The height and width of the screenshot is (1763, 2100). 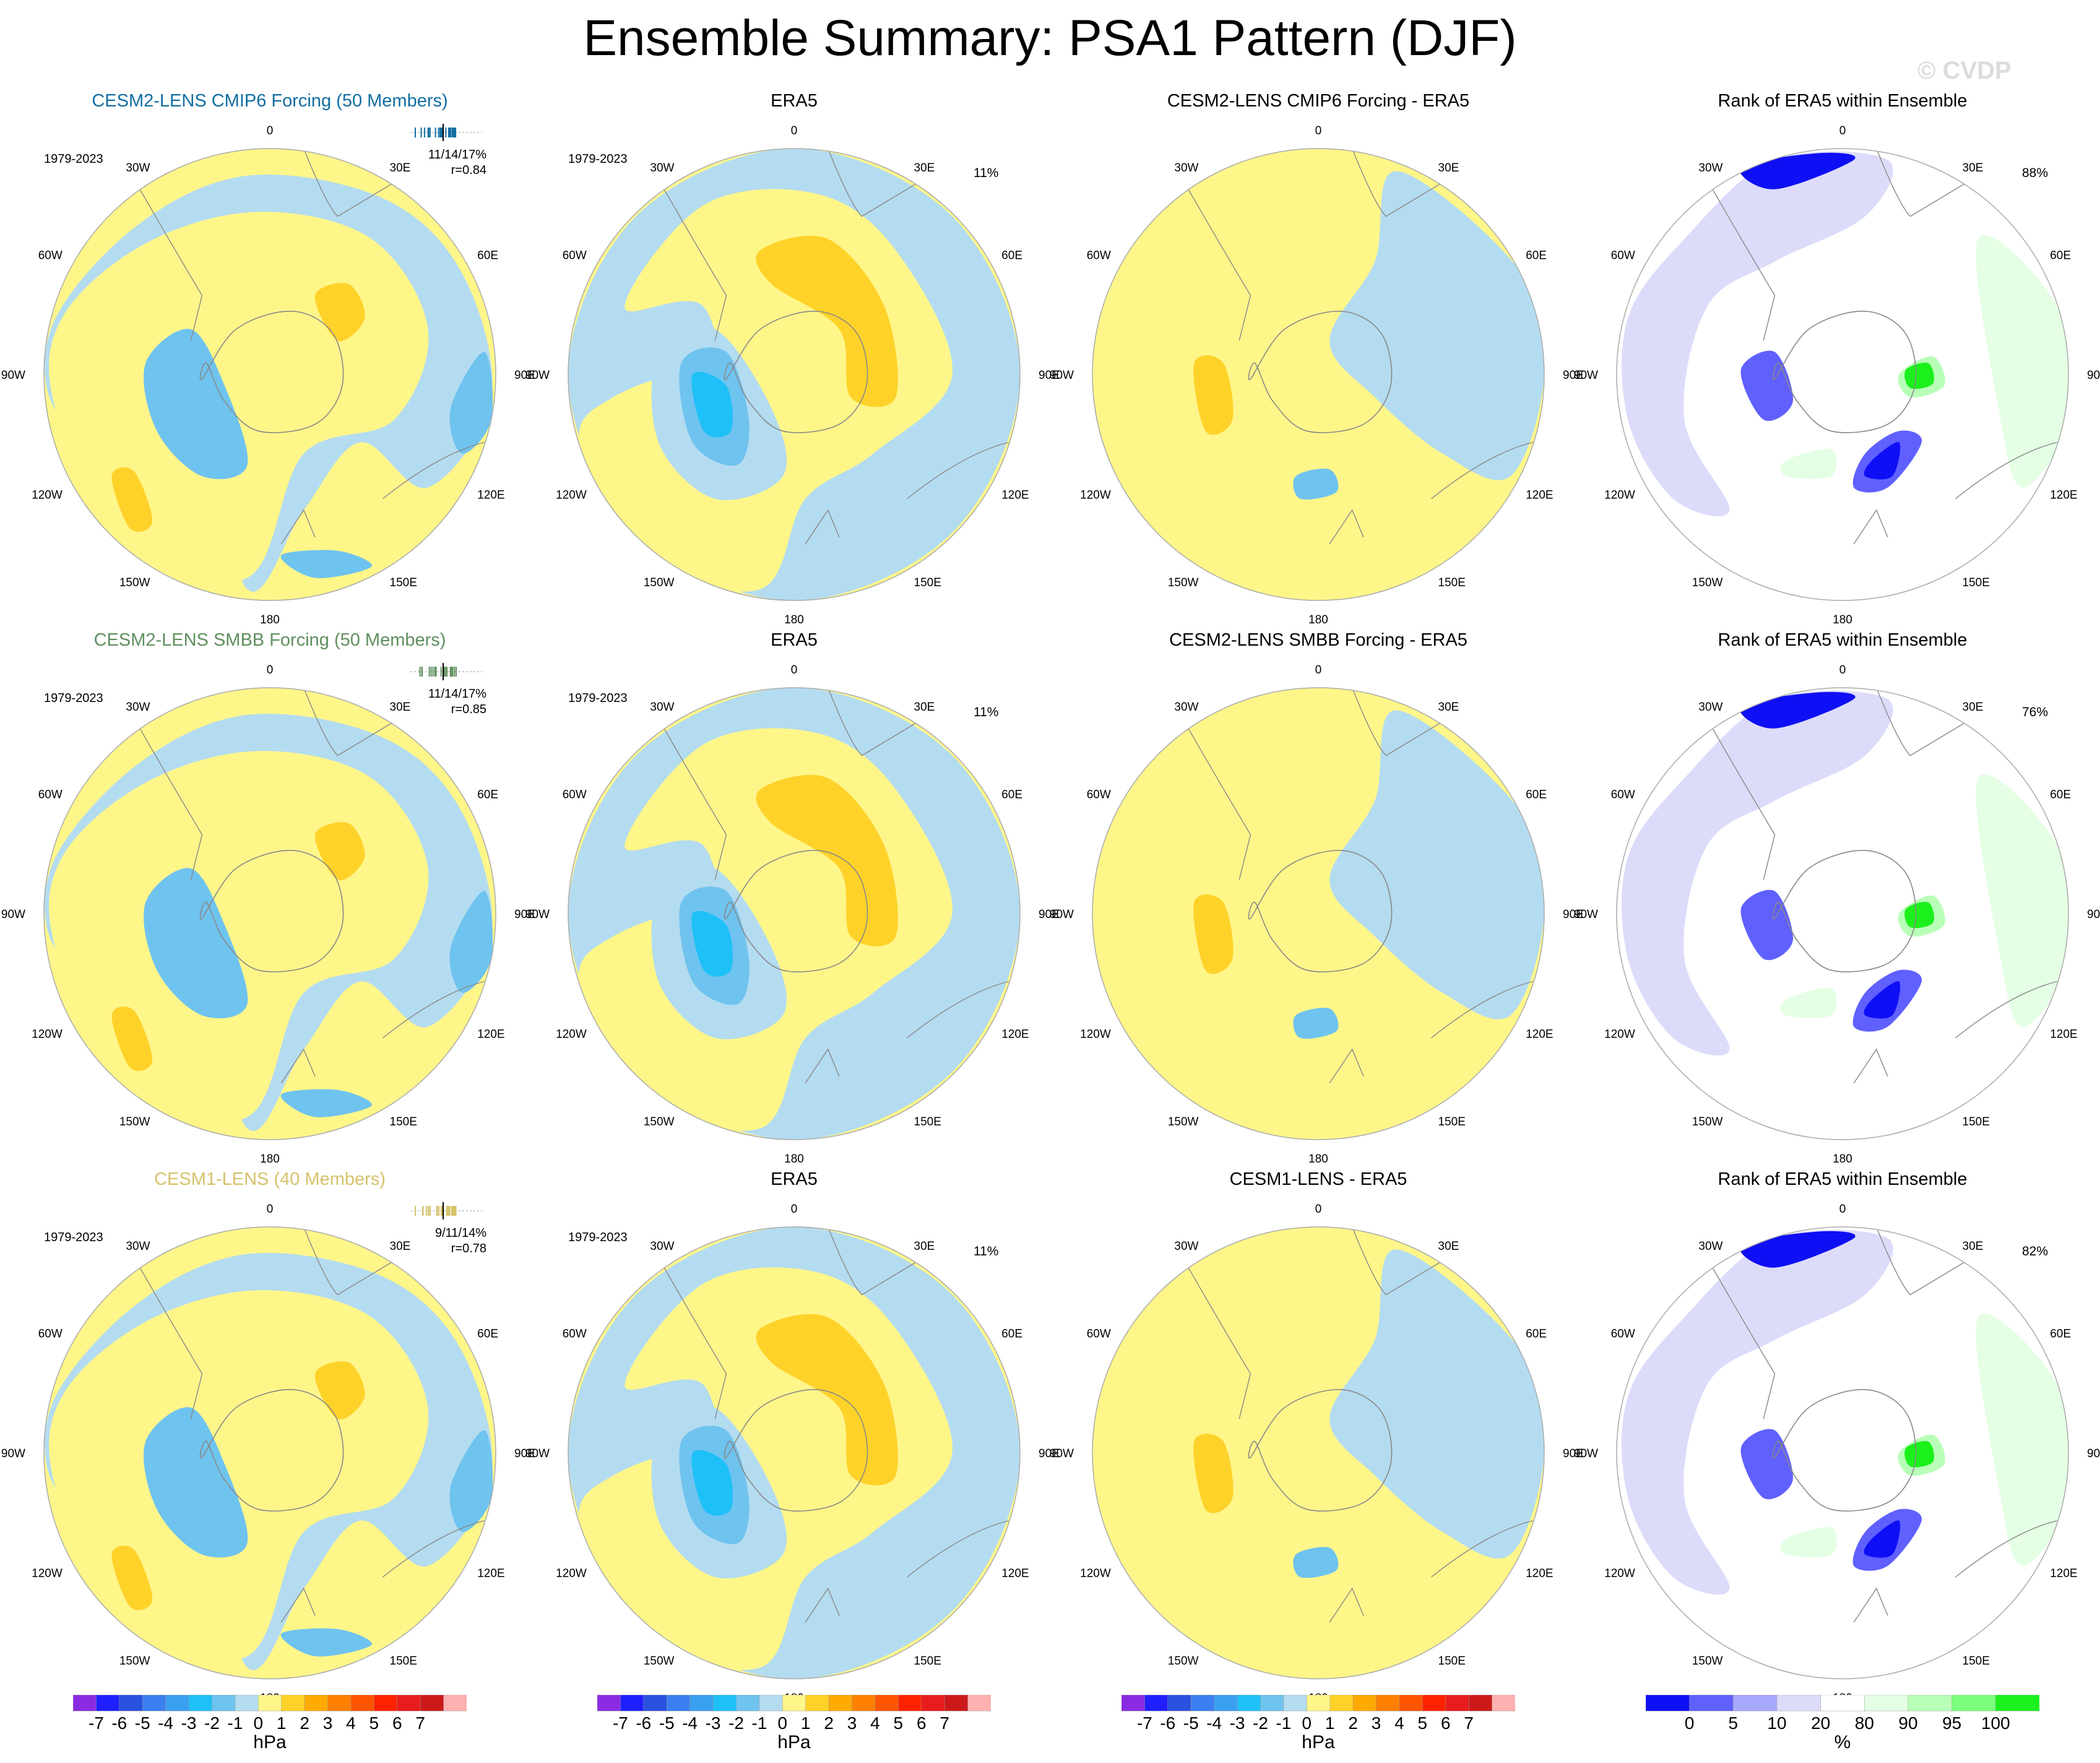 What do you see at coordinates (166, 1723) in the screenshot?
I see `hpa-colorbar-1-tick: -4` at bounding box center [166, 1723].